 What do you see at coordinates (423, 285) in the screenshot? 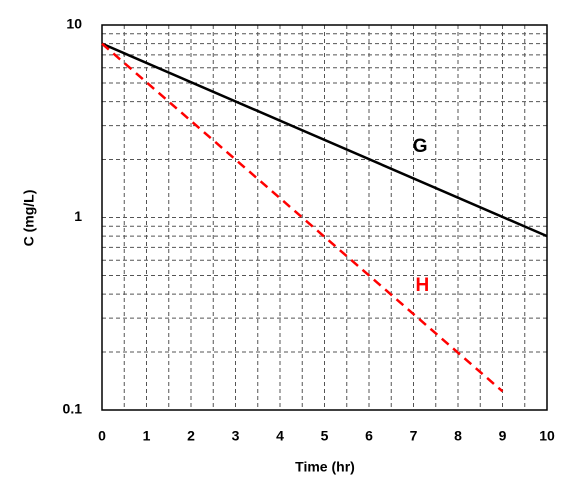
I see `annotation: H` at bounding box center [423, 285].